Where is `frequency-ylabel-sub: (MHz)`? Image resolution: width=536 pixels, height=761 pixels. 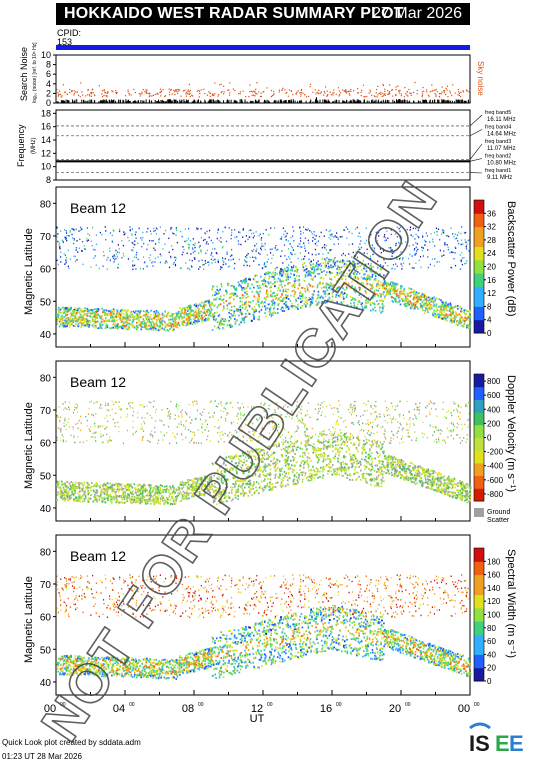 frequency-ylabel-sub: (MHz) is located at coordinates (34, 146).